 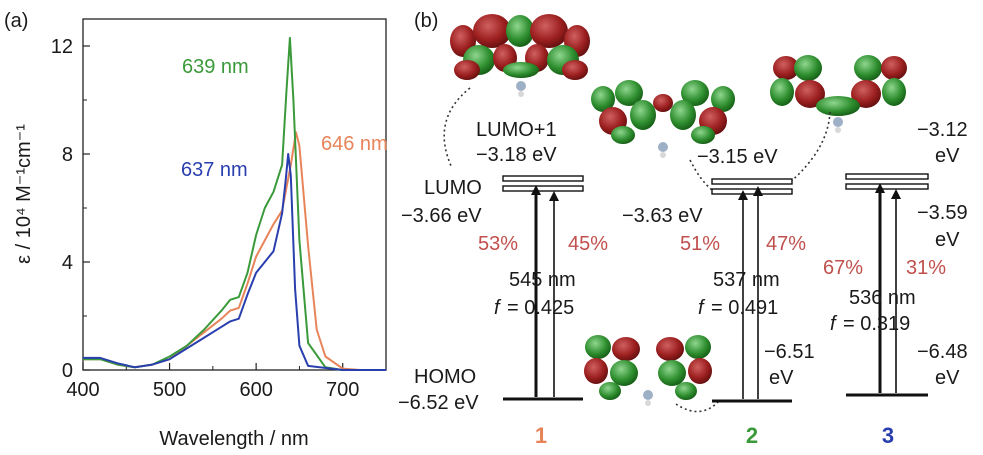 What do you see at coordinates (542, 280) in the screenshot?
I see `wavelength-1: 545 nm` at bounding box center [542, 280].